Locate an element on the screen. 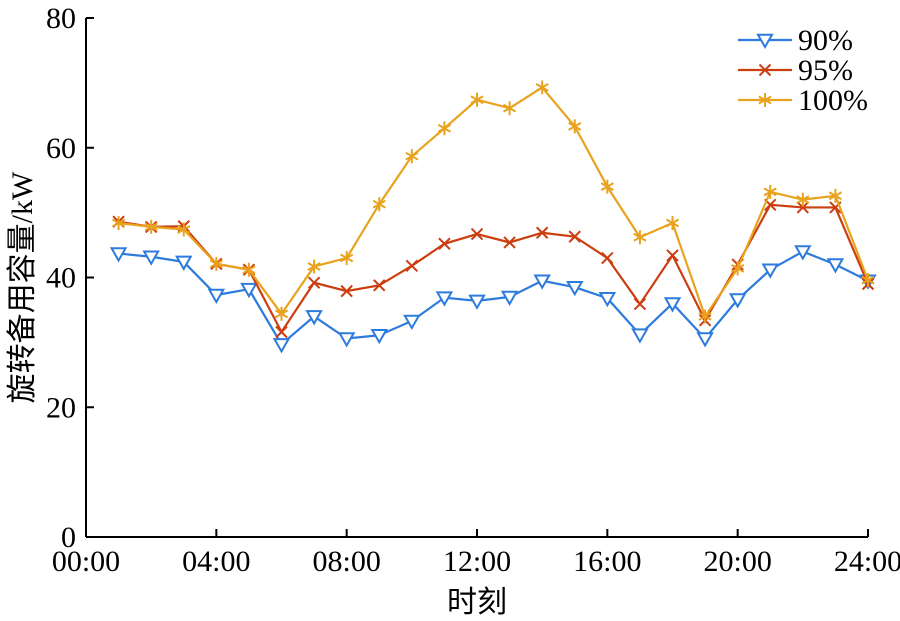 The image size is (900, 621). legend-item: 100% is located at coordinates (803, 100).